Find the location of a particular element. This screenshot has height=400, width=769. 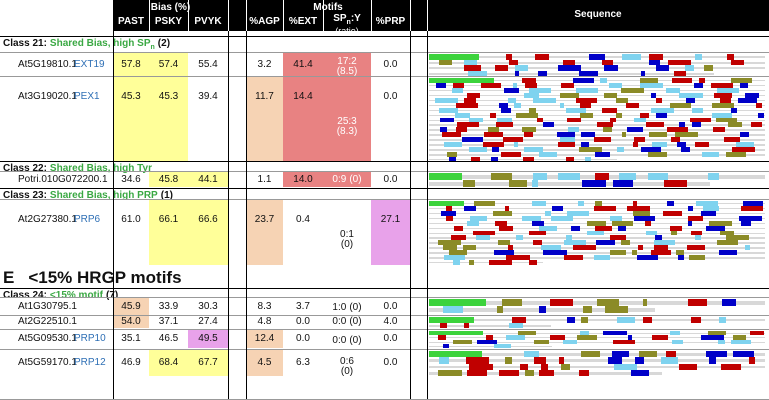

ratio-text: 1:0 is located at coordinates (339, 307).